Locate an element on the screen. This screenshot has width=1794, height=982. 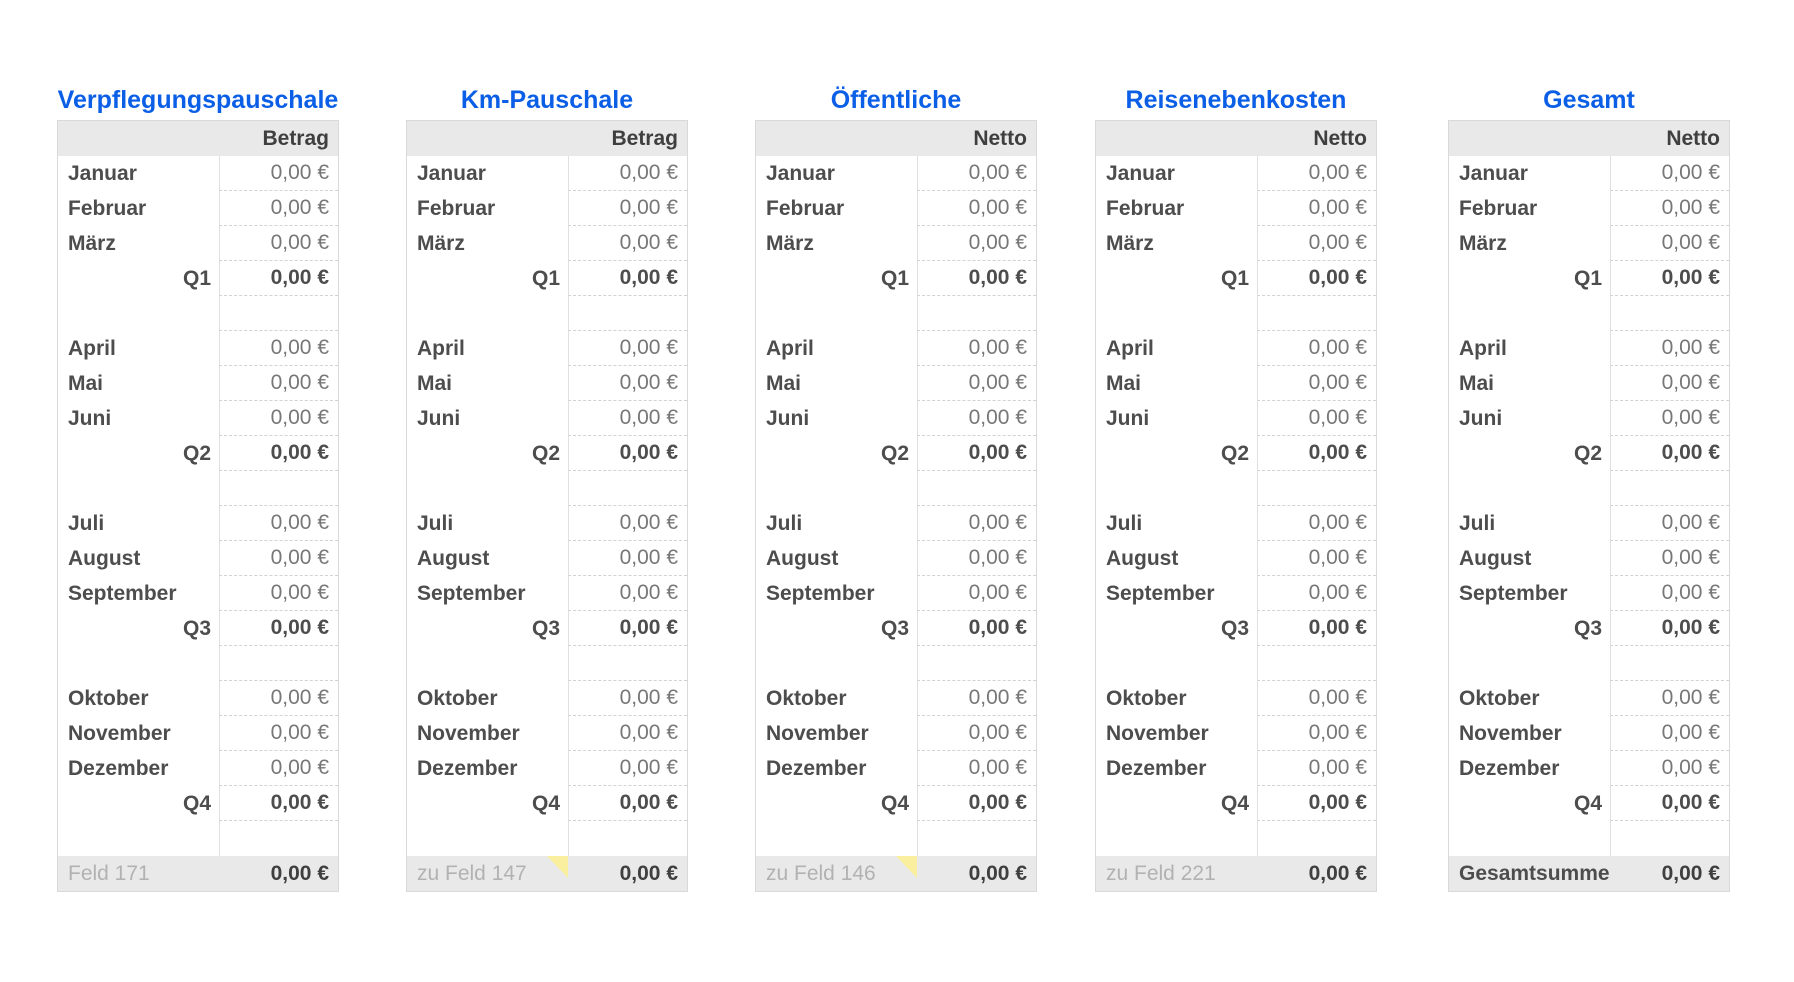
footer-label-cell: zu Feld 221 is located at coordinates (1176, 873).